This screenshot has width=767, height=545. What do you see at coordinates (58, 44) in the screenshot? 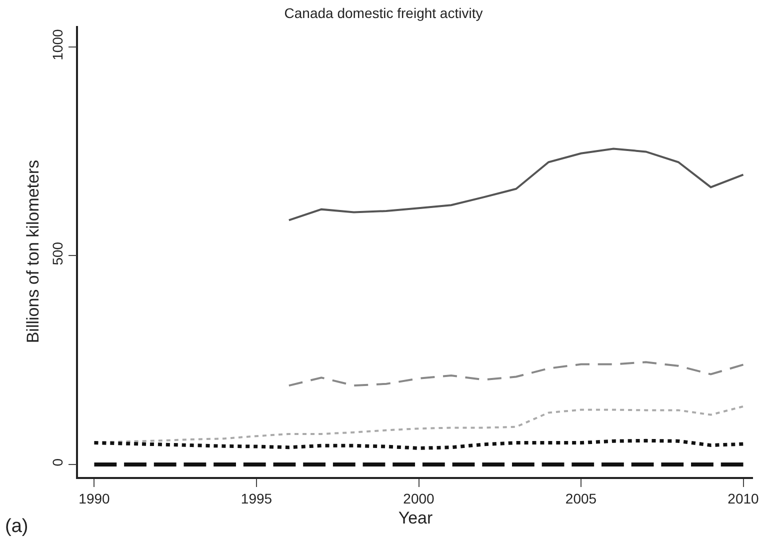
I see `y-tick-label: 1000` at bounding box center [58, 44].